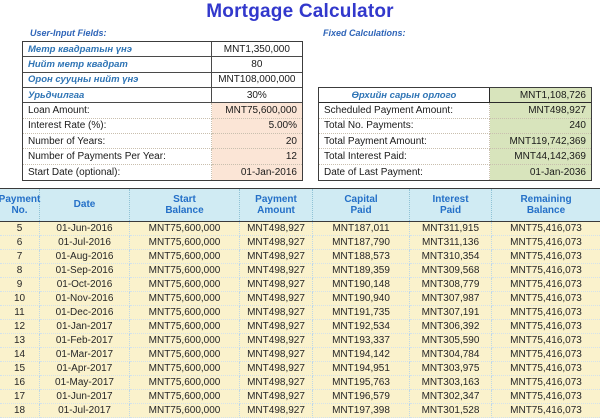  I want to click on schedule-cell: MNT191,735, so click(361, 313).